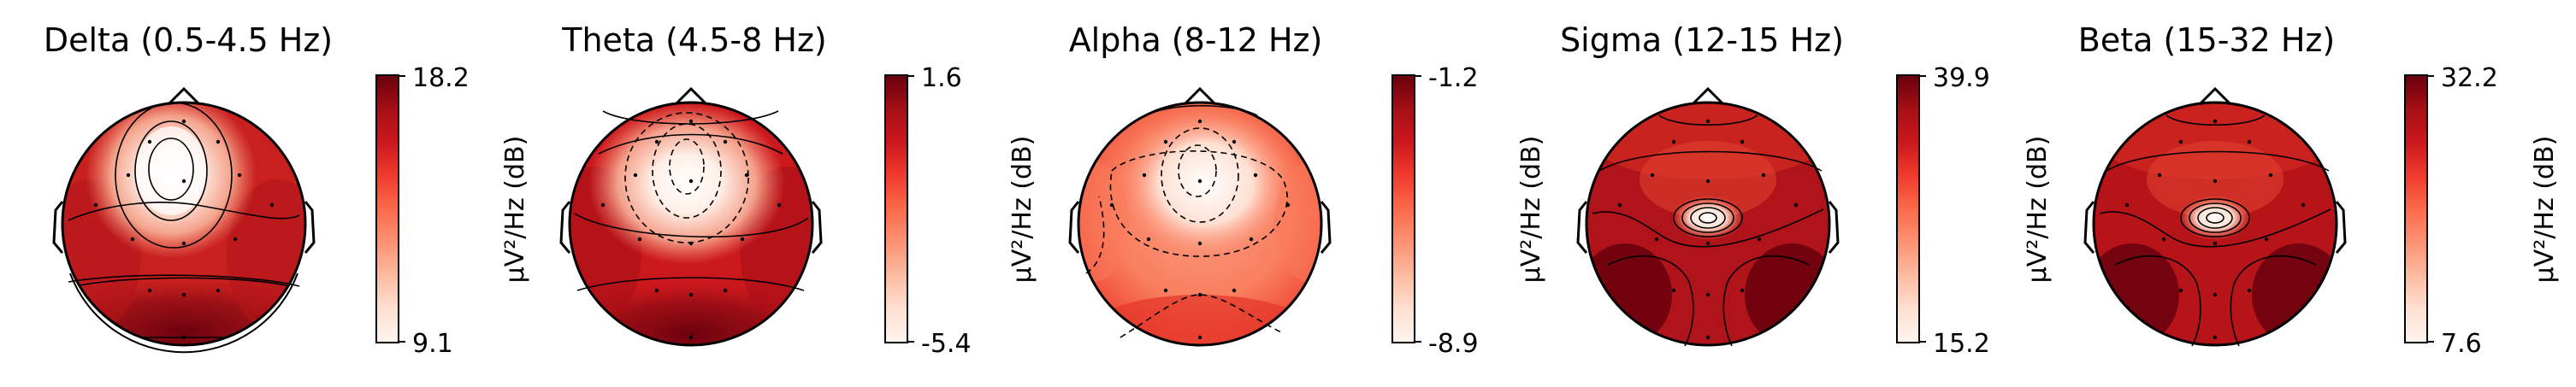  Describe the element at coordinates (452, 211) in the screenshot. I see `colorbar: 18.2 9.1 µV²/Hz (dB)` at that location.